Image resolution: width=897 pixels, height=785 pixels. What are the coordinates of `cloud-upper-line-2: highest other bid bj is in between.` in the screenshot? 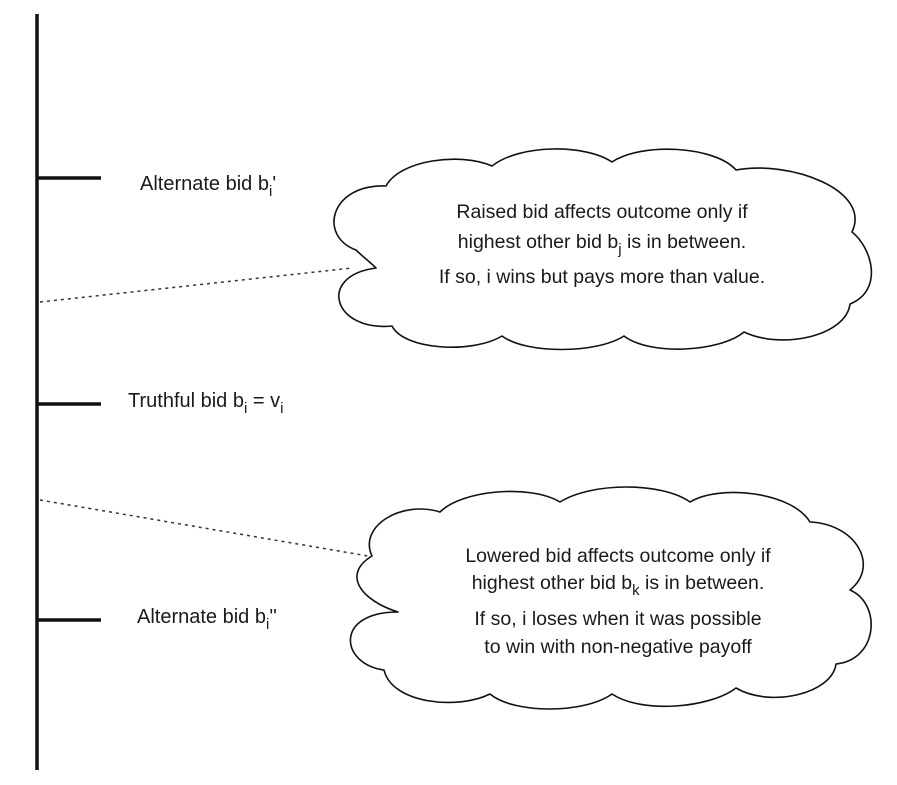 It's located at (602, 244).